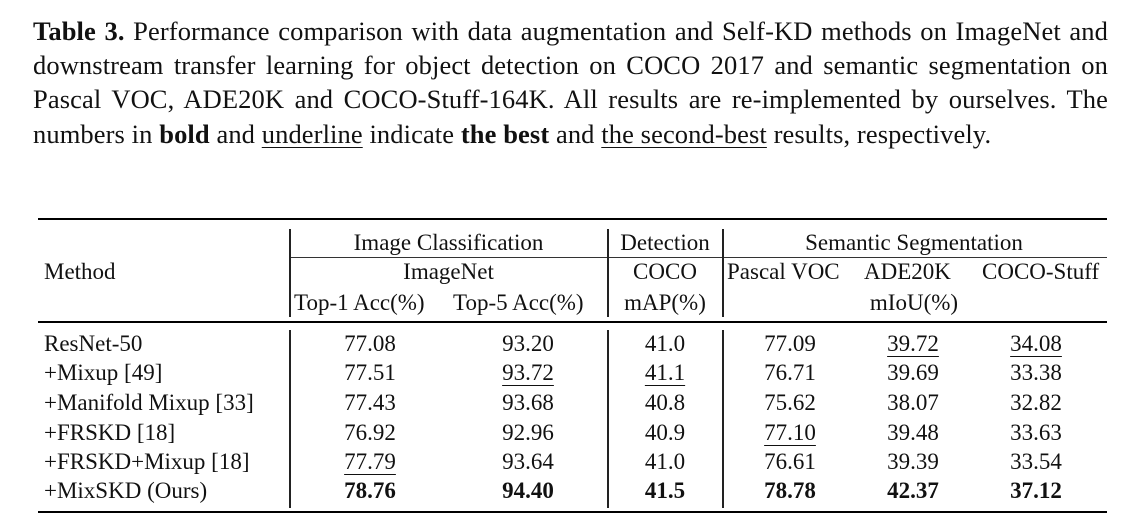 The width and height of the screenshot is (1129, 532). Describe the element at coordinates (149, 402) in the screenshot. I see `cell-method: +Manifold Mixup [33]` at that location.